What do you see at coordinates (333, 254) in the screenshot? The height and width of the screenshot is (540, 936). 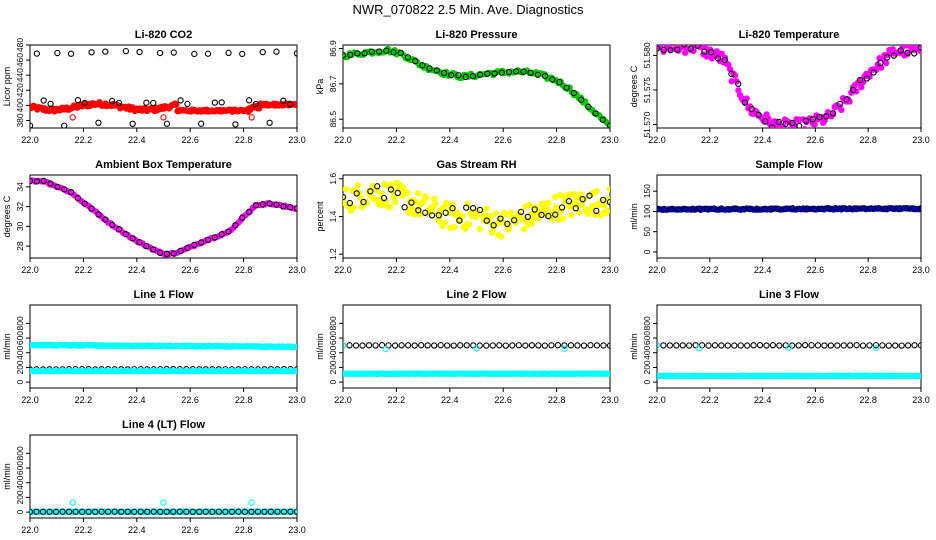 I see `y-tick-label: 1.2` at bounding box center [333, 254].